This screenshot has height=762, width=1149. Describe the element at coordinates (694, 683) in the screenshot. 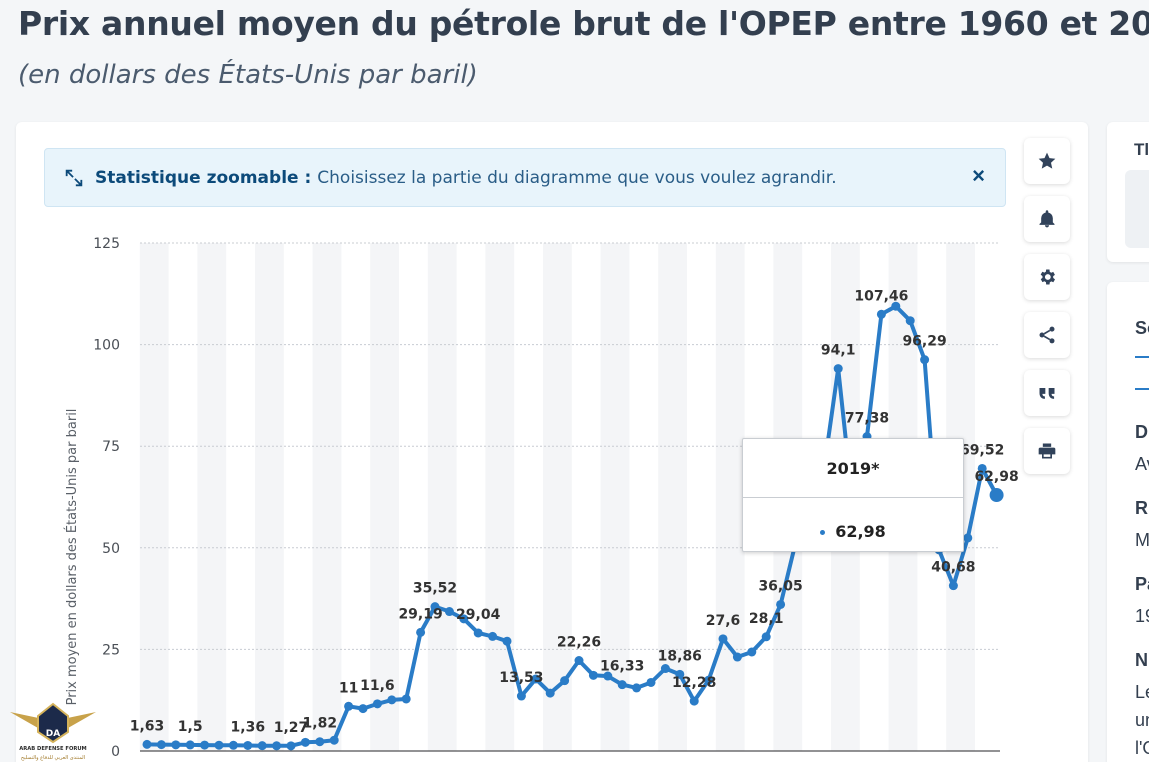

I see `data-label: 12,28` at that location.